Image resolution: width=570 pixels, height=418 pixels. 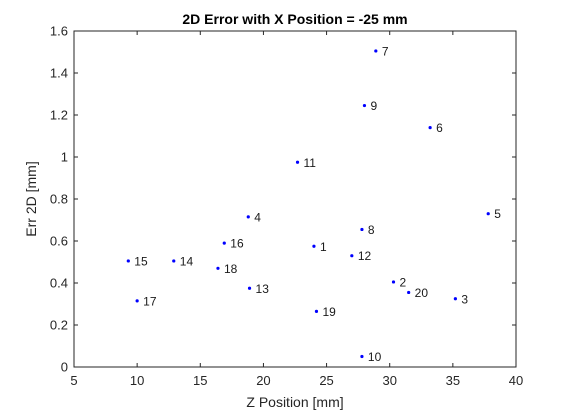 I want to click on data-point-17: 17, so click(x=146, y=301).